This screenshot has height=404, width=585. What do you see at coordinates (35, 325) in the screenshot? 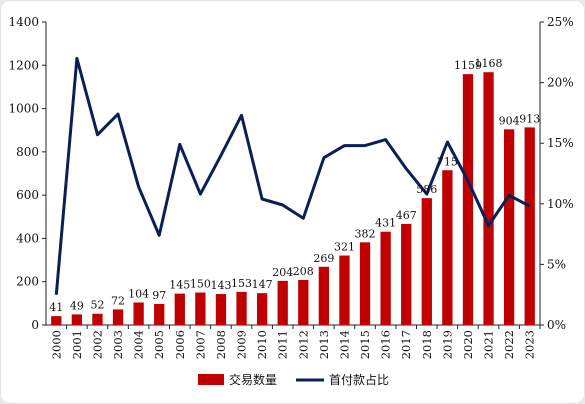
I see `left-tick-label: 0` at bounding box center [35, 325].